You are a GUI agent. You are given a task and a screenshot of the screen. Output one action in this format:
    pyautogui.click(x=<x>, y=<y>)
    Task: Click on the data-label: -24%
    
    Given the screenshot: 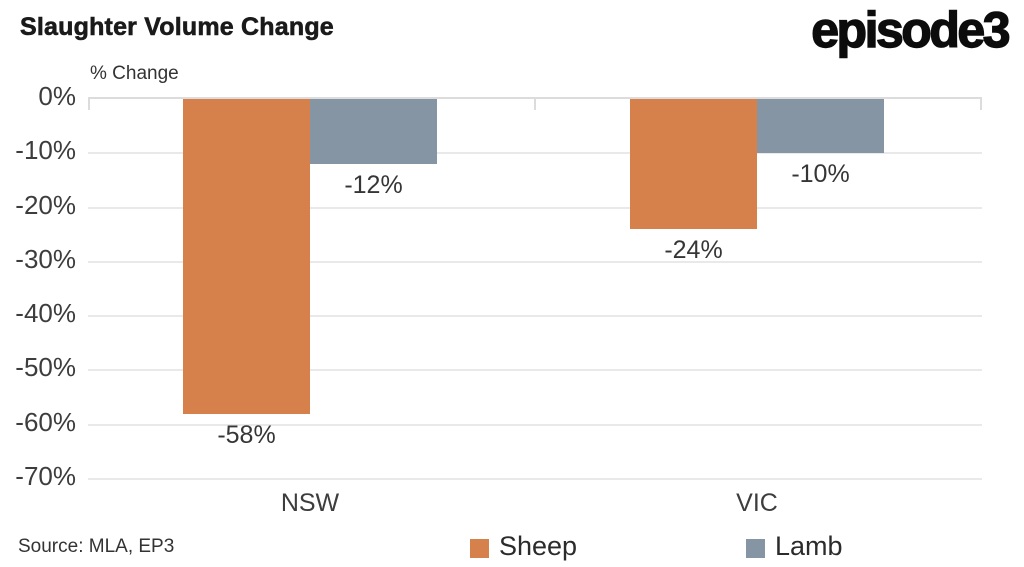 What is the action you would take?
    pyautogui.click(x=693, y=250)
    